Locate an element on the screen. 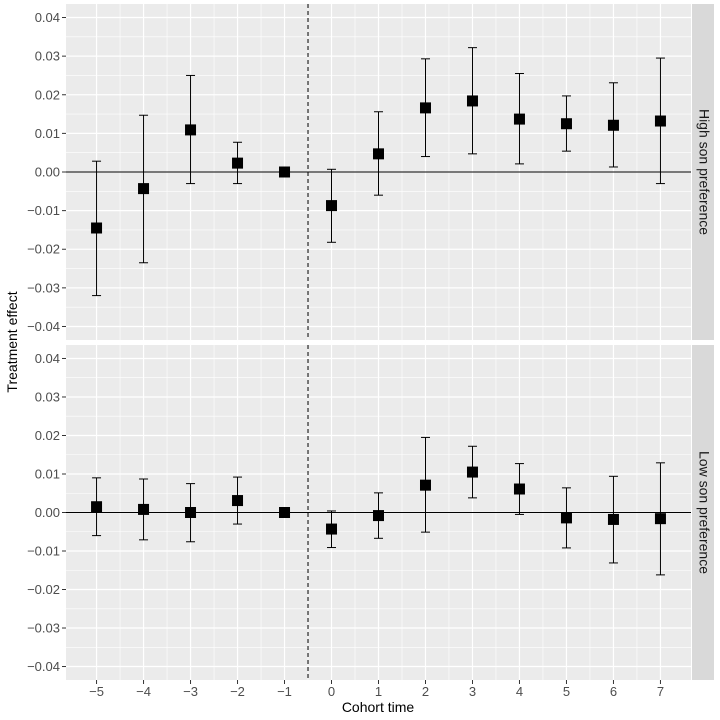 Image resolution: width=720 pixels, height=720 pixels. x-tick-label: 3 is located at coordinates (472, 691).